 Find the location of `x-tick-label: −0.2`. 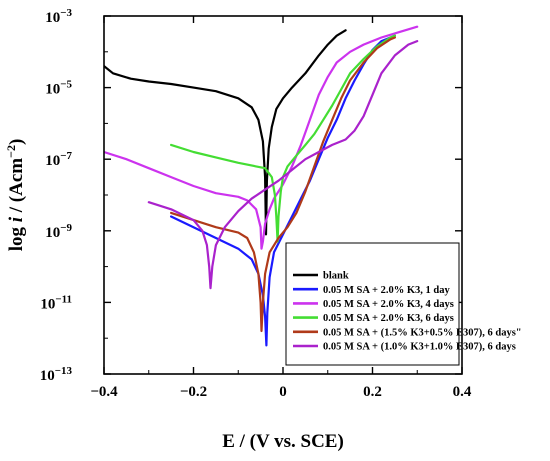

x-tick-label: −0.2 is located at coordinates (193, 392).